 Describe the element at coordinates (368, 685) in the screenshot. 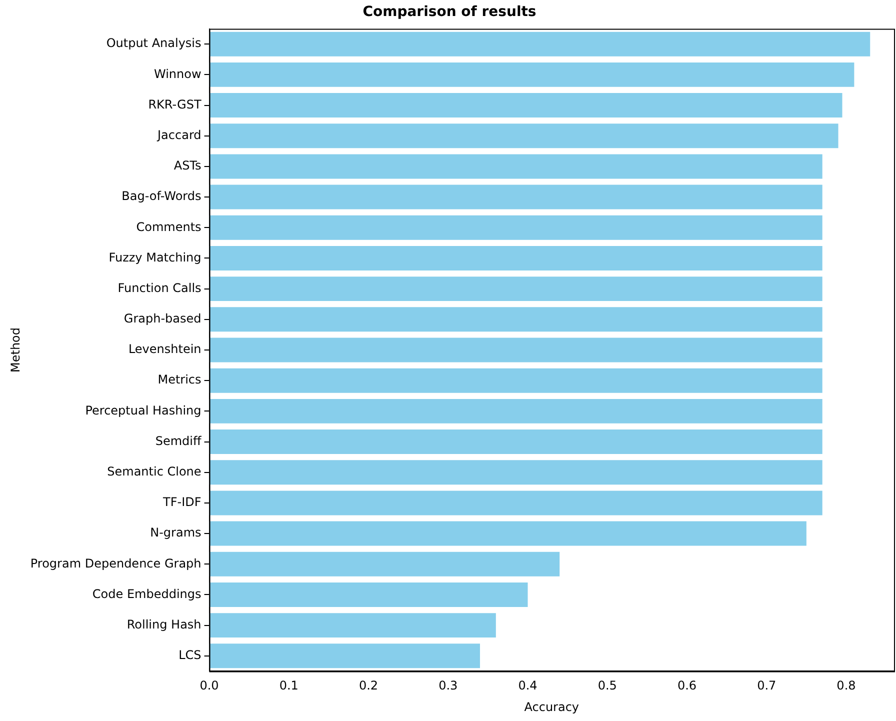

I see `x-tick-label: 0.2` at that location.